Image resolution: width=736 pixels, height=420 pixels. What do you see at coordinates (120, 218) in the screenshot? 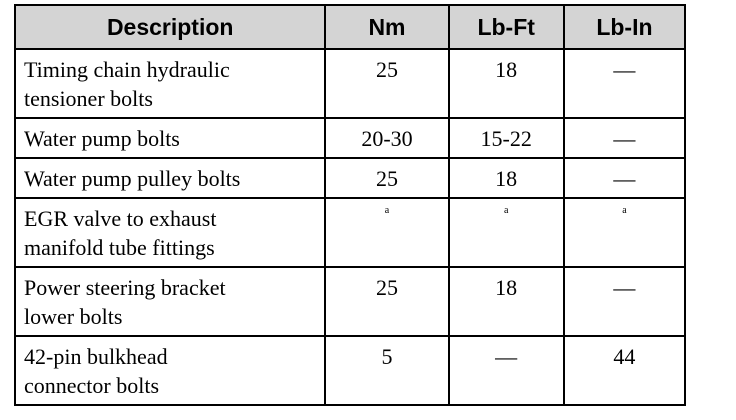
I see `description-line: EGR valve to exhaust` at bounding box center [120, 218].